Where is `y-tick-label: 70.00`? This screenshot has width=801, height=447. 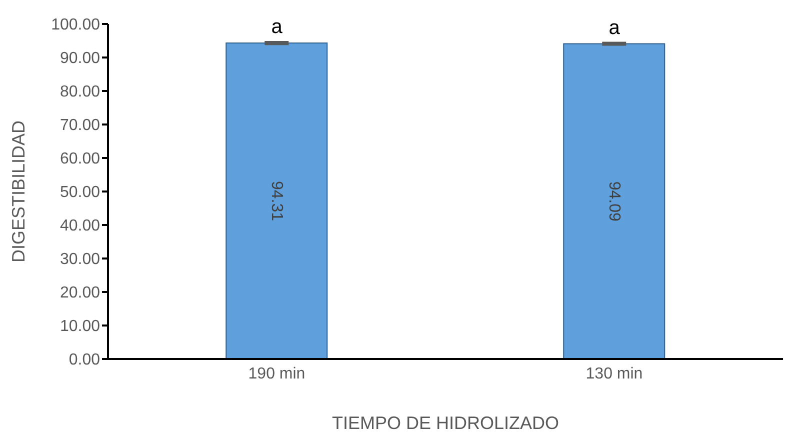 y-tick-label: 70.00 is located at coordinates (80, 125).